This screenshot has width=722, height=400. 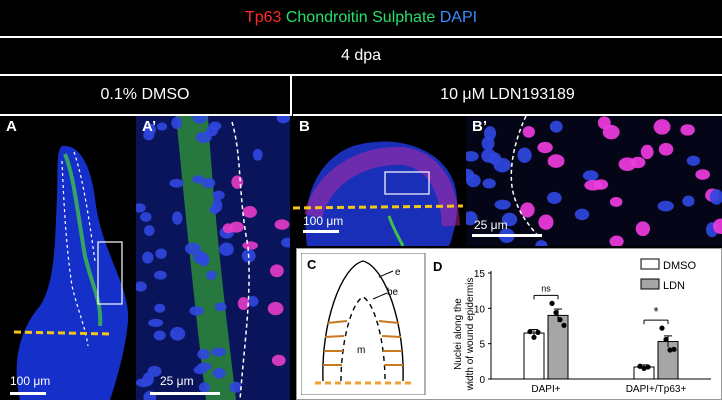 I want to click on panel-b-image: B 100 μm, so click(x=378, y=181).